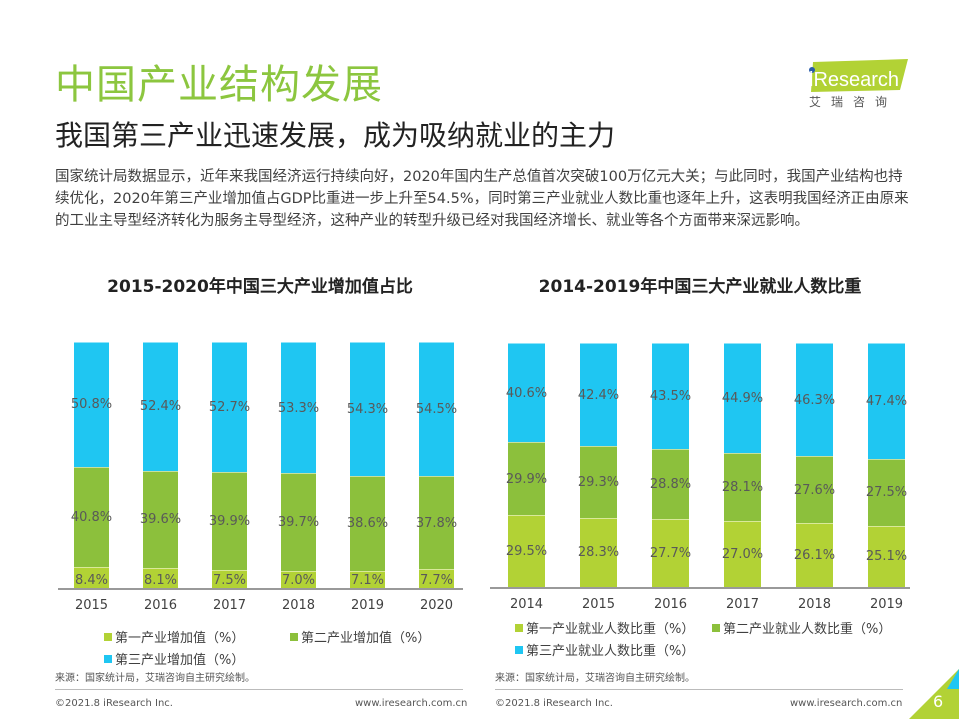 The height and width of the screenshot is (719, 959). Describe the element at coordinates (229, 520) in the screenshot. I see `bar-segment: 39.9%` at that location.